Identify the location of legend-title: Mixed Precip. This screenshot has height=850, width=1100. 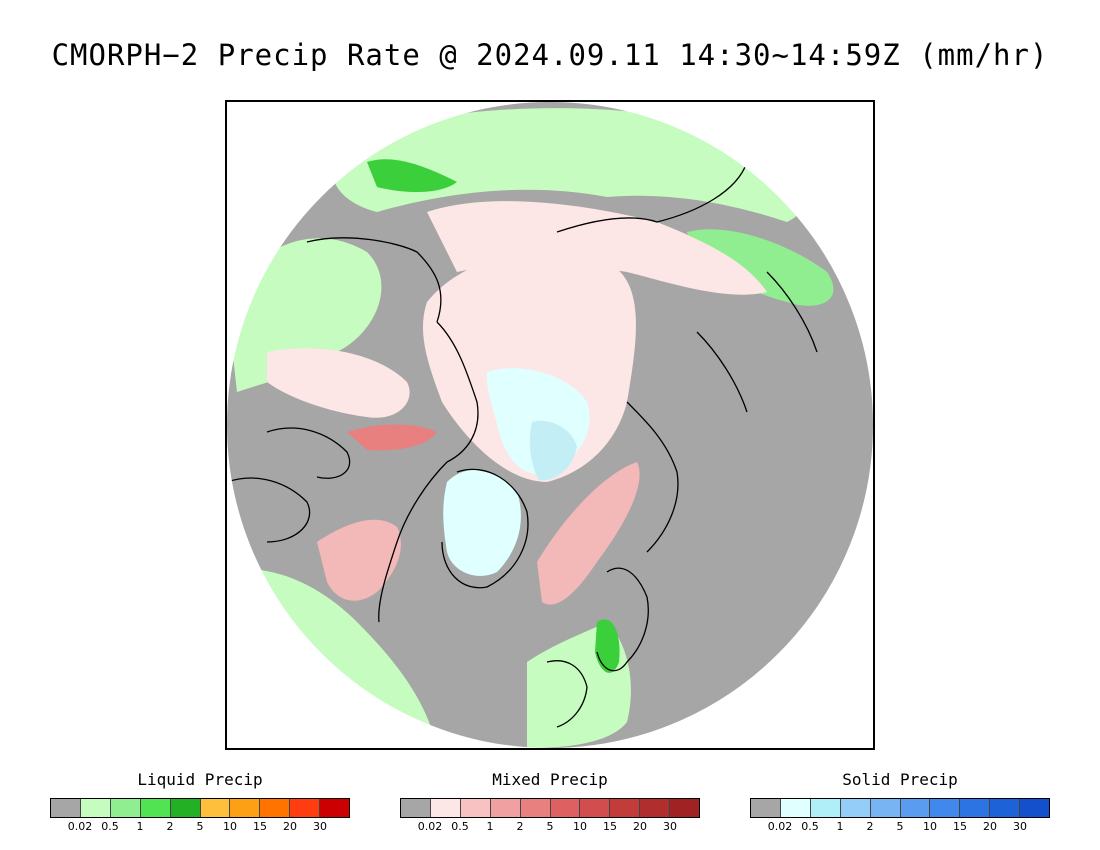
(550, 779).